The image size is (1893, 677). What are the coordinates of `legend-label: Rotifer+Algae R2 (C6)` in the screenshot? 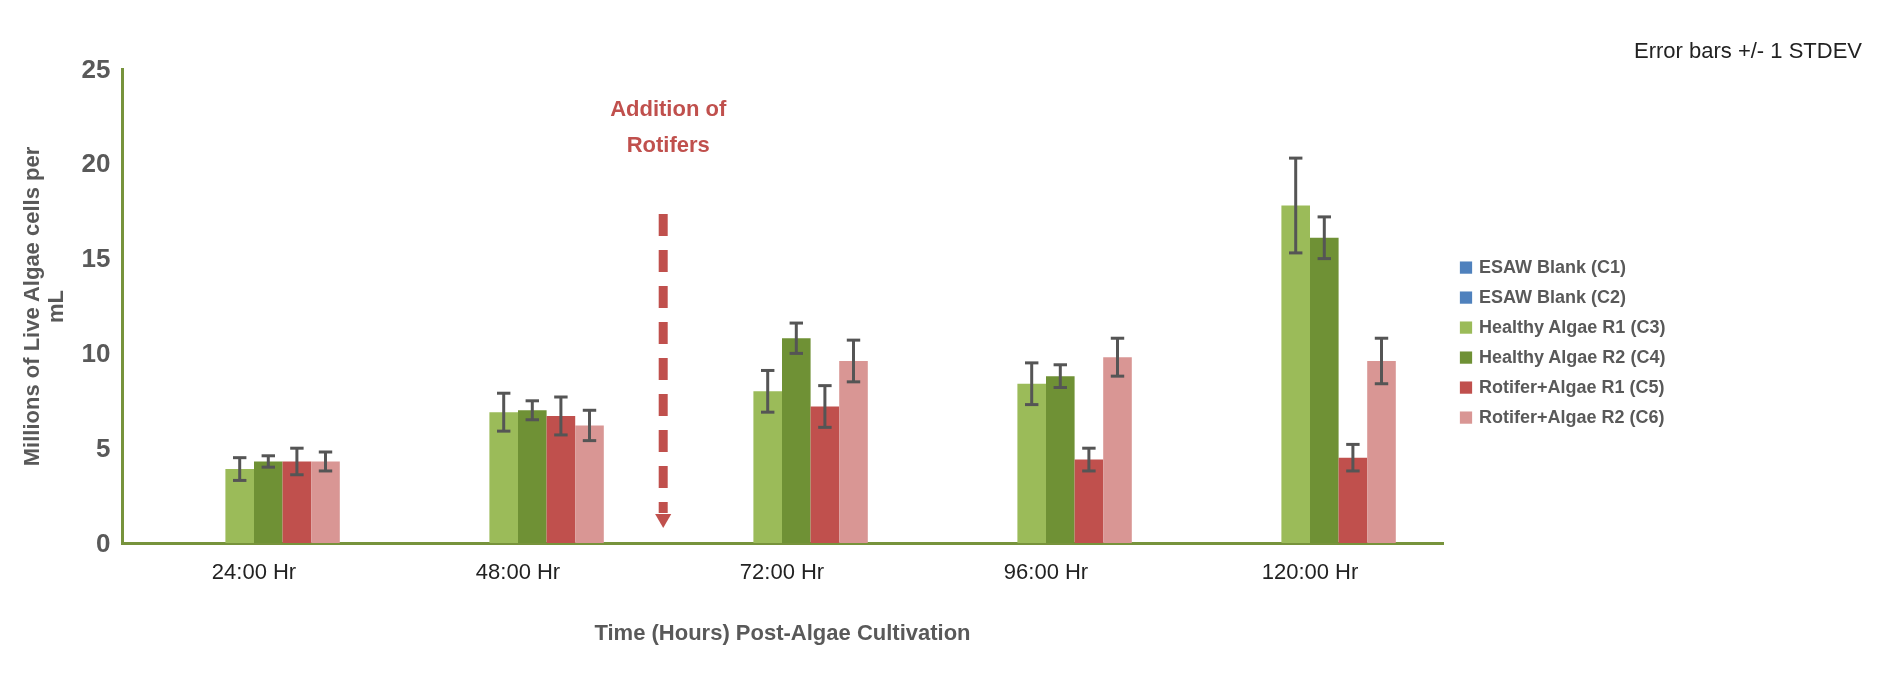 It's located at (1572, 416).